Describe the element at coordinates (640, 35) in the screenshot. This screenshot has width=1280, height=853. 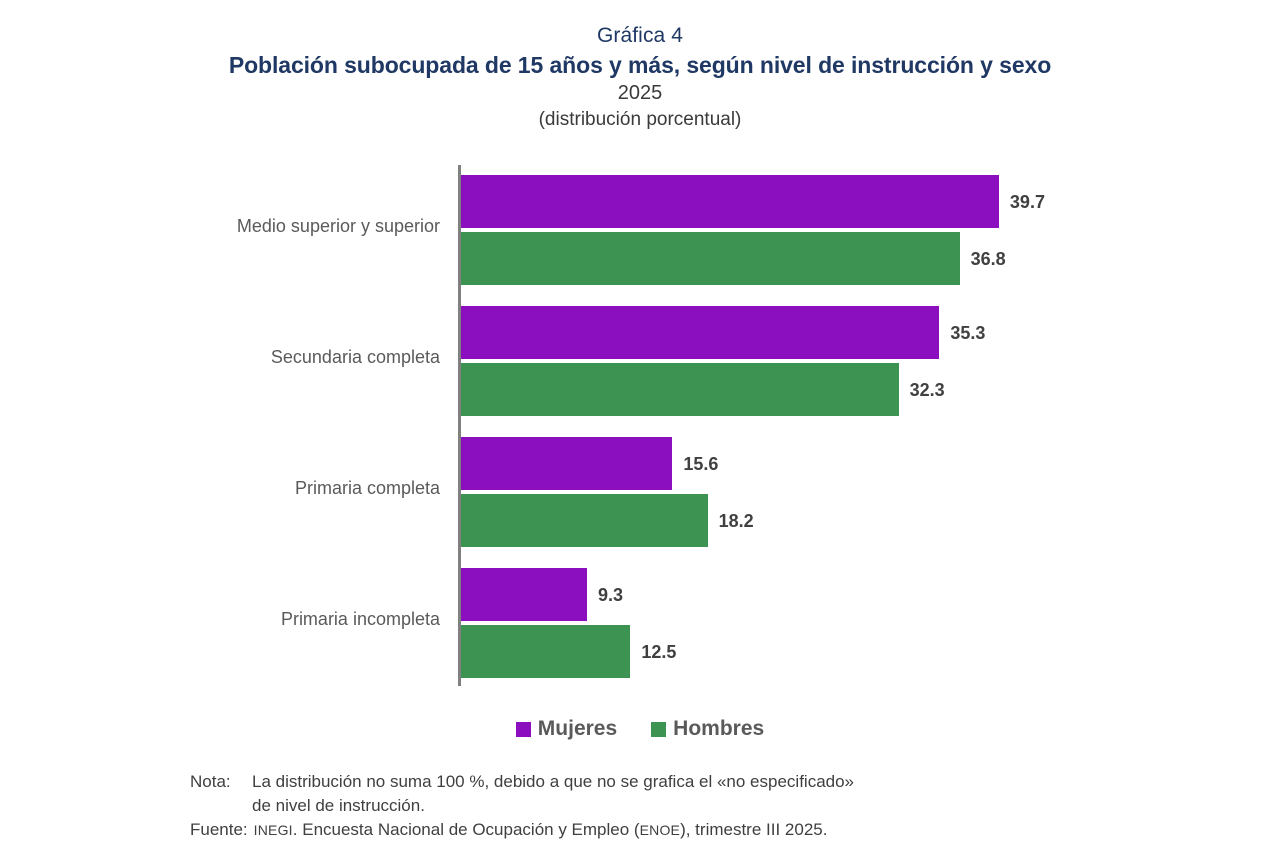
I see `chart-number: Gráfica 4` at that location.